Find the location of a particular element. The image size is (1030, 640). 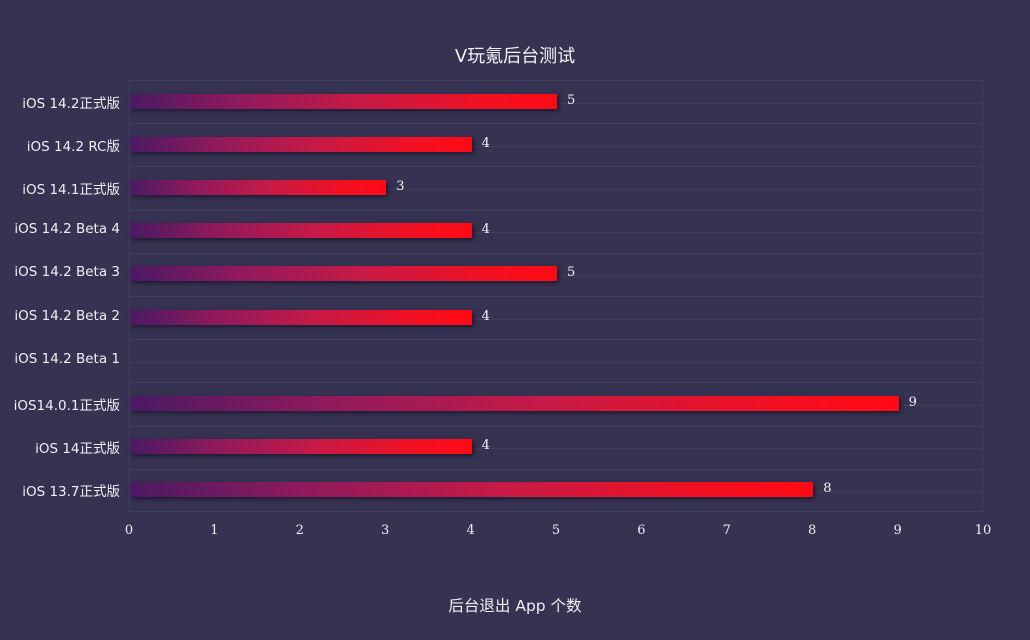

y-axis-label: iOS 13.7正式版 is located at coordinates (71, 492).